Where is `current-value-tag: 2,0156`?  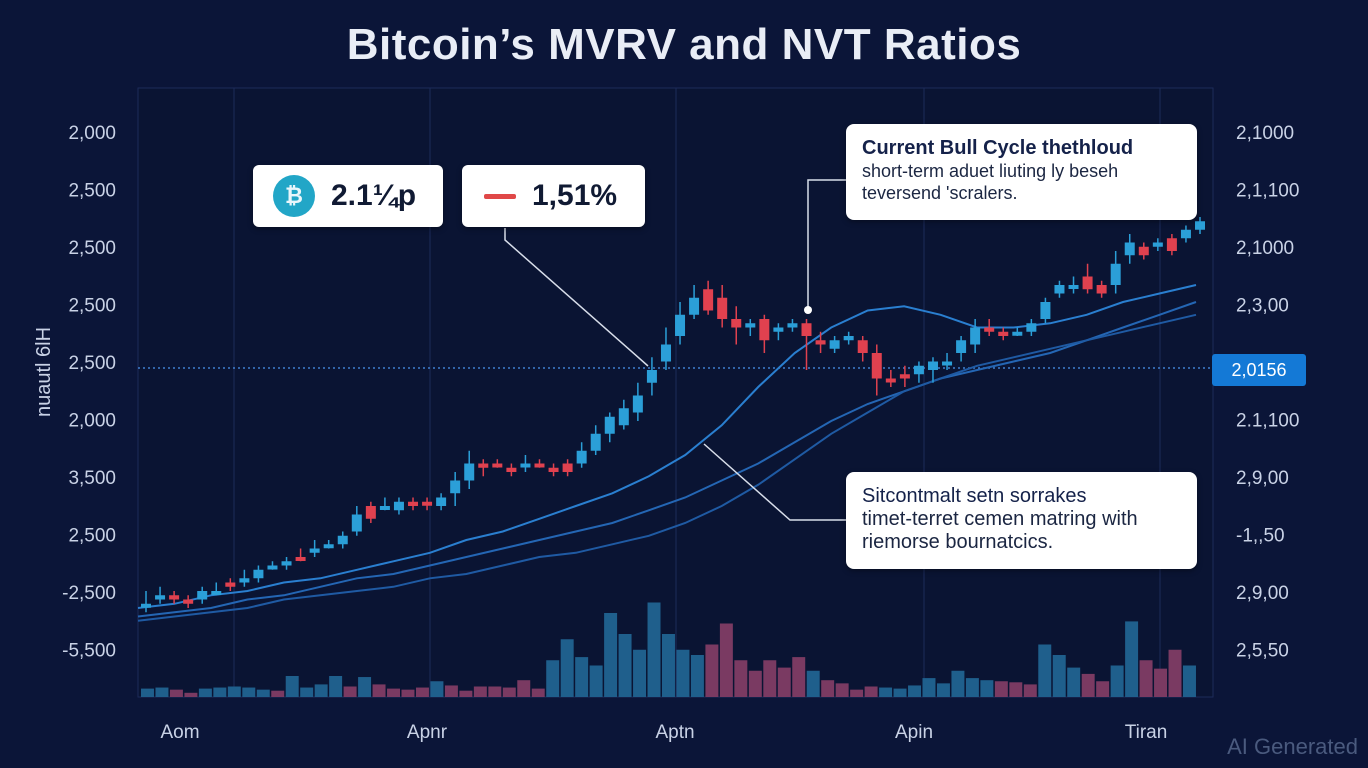 current-value-tag: 2,0156 is located at coordinates (1259, 370).